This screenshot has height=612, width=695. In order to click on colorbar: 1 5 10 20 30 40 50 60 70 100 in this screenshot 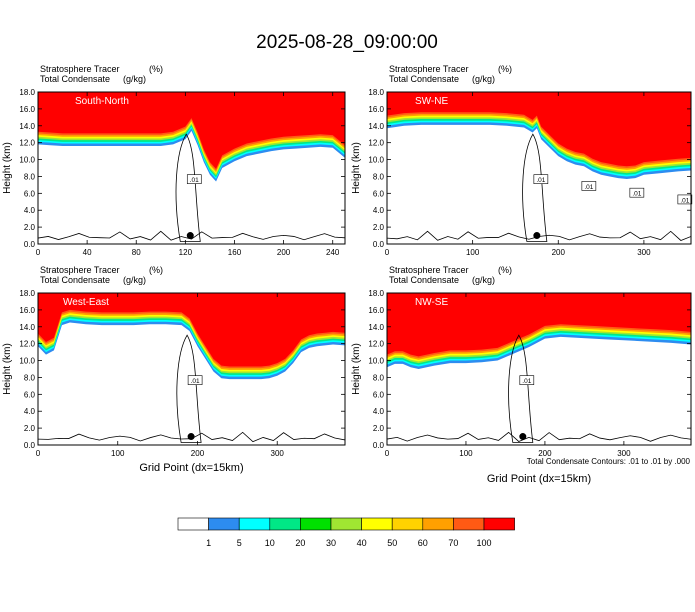, I will do `click(346, 532)`.